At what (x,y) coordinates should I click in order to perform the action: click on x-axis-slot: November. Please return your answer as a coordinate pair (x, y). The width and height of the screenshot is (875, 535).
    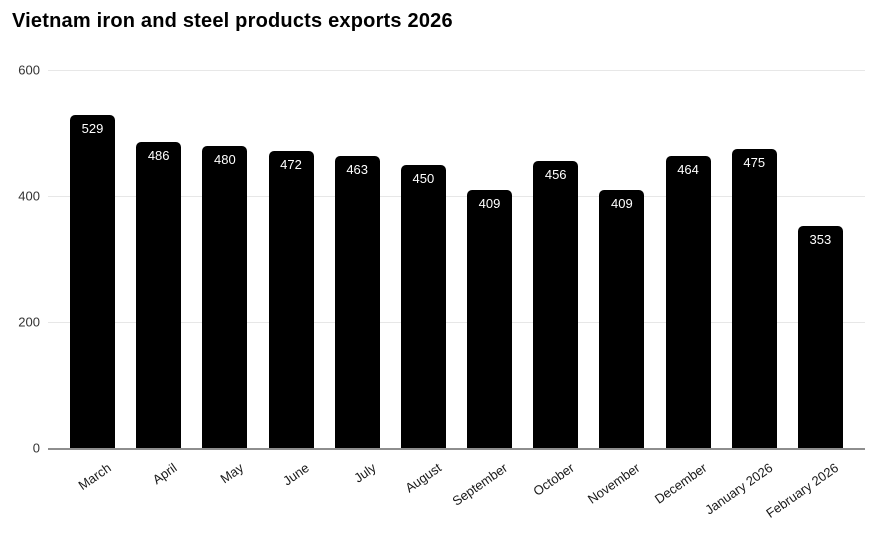
    Looking at the image, I should click on (614, 490).